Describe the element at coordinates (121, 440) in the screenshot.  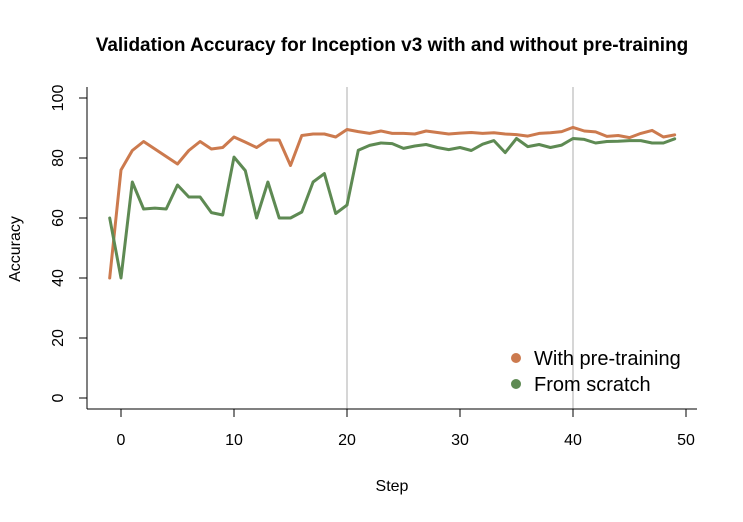
I see `x-tick-label: 0` at that location.